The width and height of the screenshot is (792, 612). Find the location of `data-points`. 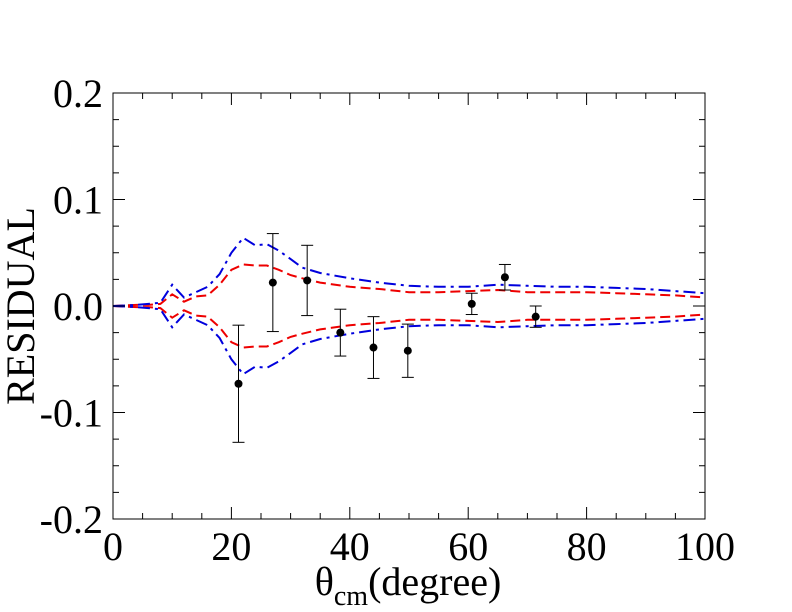

data-points is located at coordinates (387, 330).